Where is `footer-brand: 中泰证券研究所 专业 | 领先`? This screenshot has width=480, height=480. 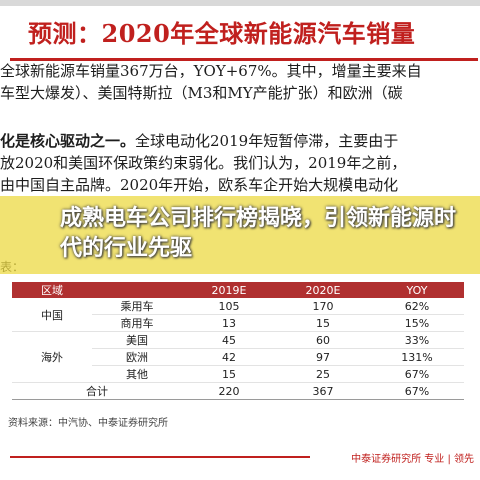 footer-brand: 中泰证券研究所 专业 | 领先 is located at coordinates (412, 459).